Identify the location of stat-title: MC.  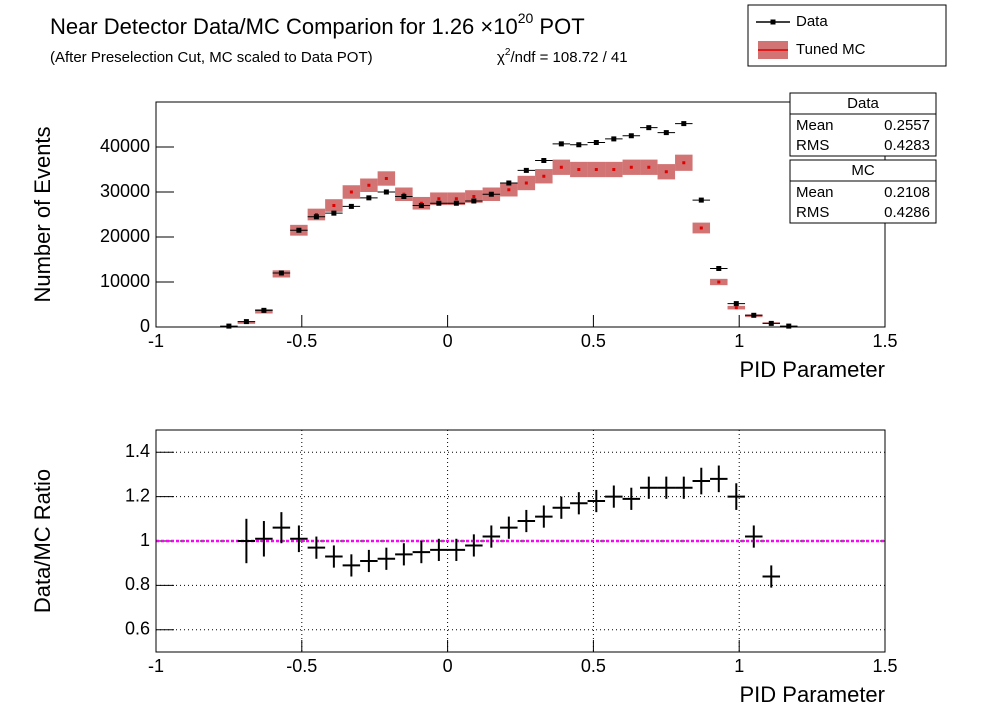
(862, 170).